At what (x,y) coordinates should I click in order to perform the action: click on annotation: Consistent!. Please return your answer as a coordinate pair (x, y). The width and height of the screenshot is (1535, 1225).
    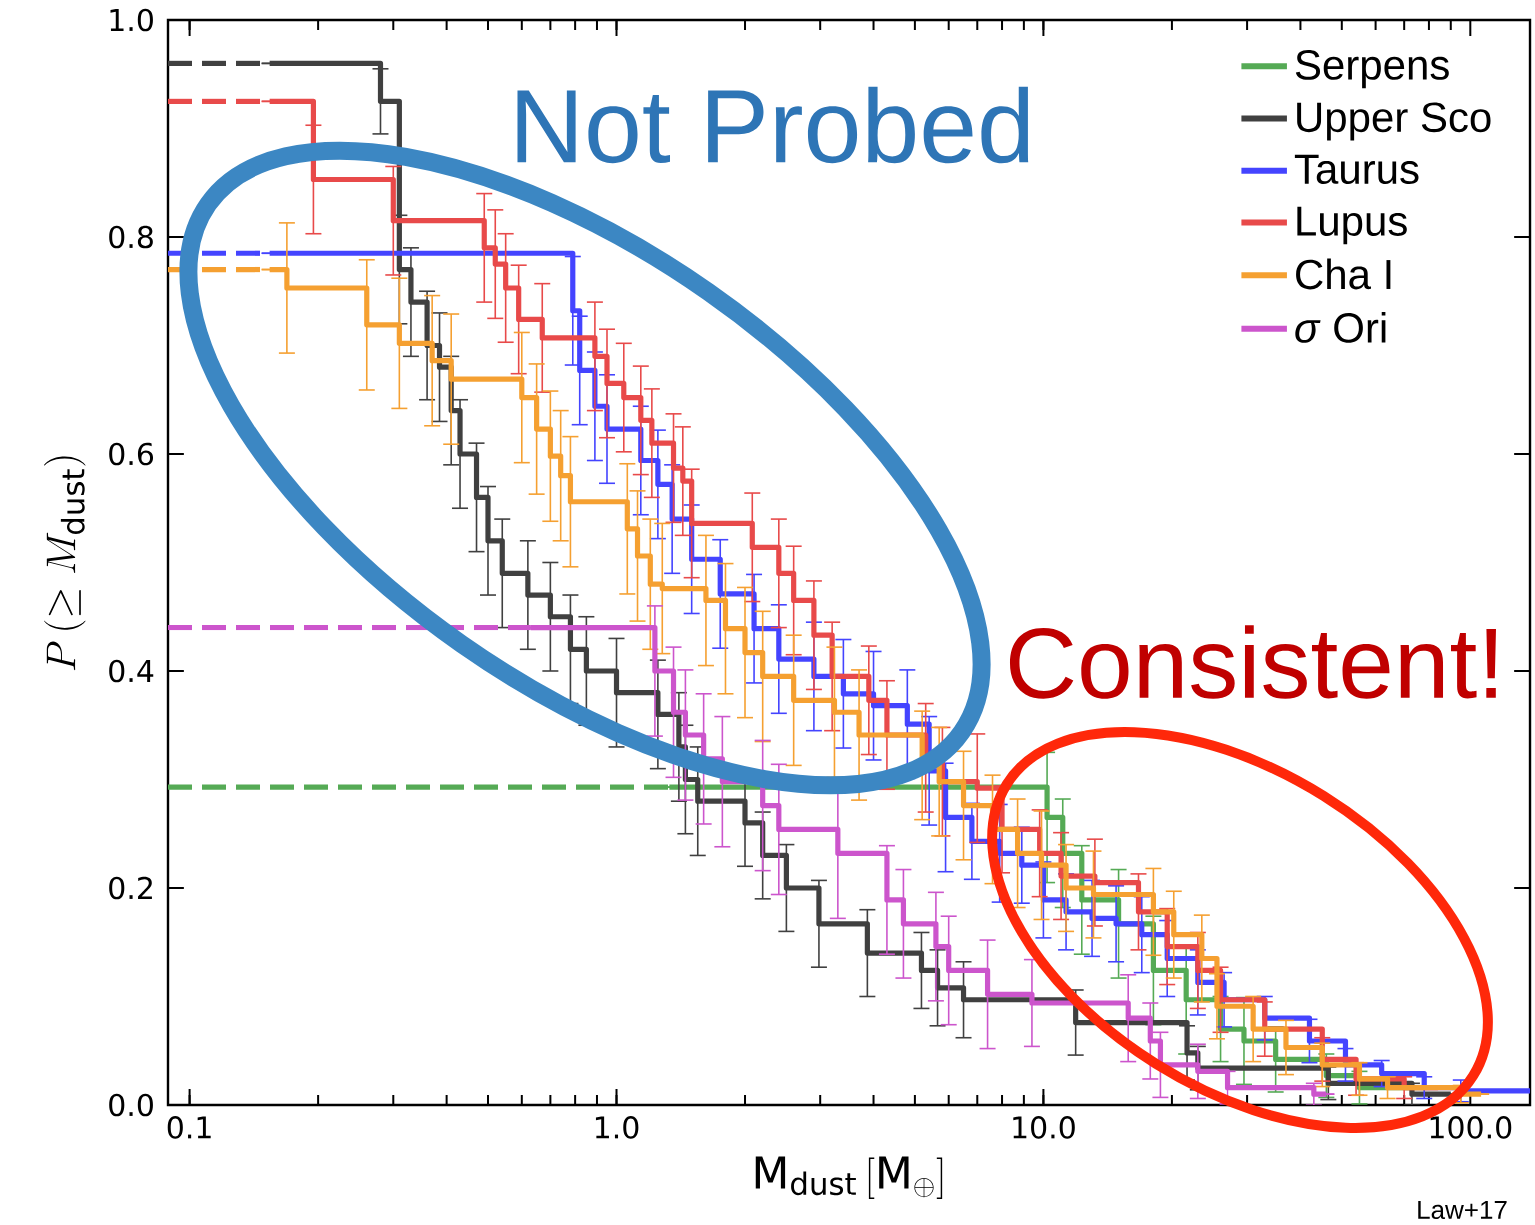
    Looking at the image, I should click on (1252, 662).